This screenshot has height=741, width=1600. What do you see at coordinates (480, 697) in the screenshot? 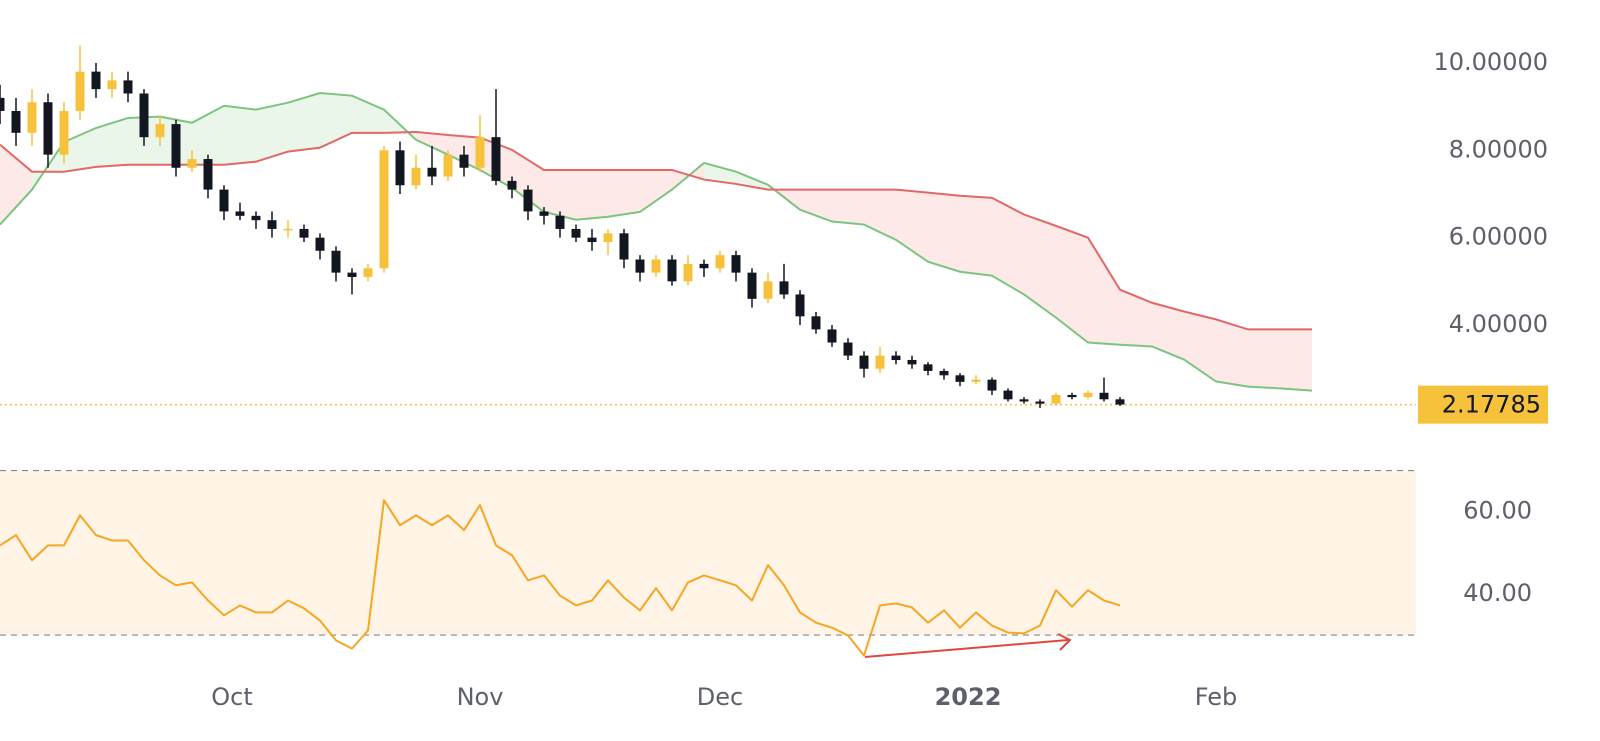
I see `x-tick-label: Nov` at bounding box center [480, 697].